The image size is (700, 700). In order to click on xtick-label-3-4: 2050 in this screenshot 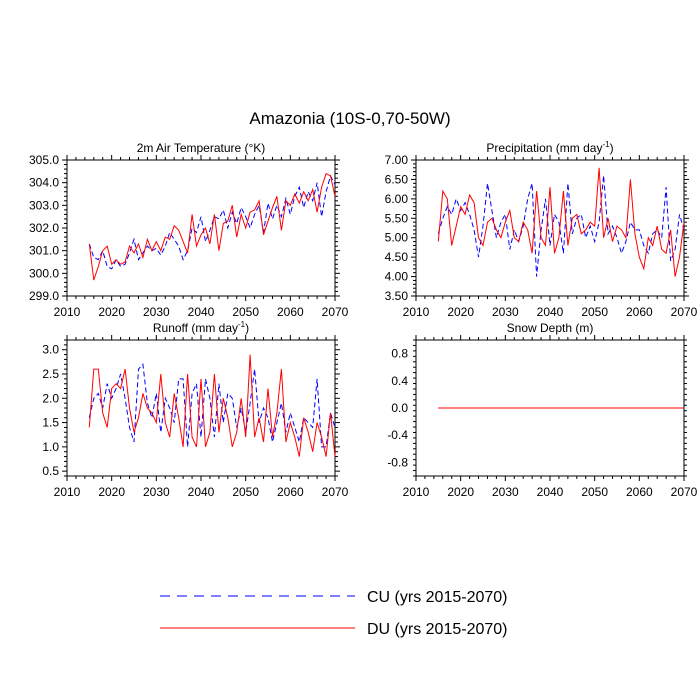, I will do `click(594, 492)`.